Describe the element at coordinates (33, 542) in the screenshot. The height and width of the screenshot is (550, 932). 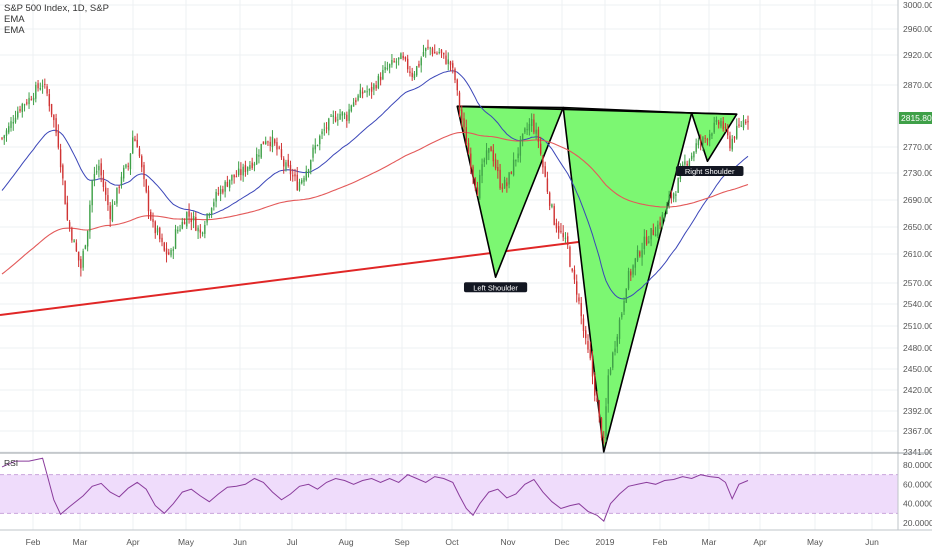
I see `x-tick-label: Feb` at that location.